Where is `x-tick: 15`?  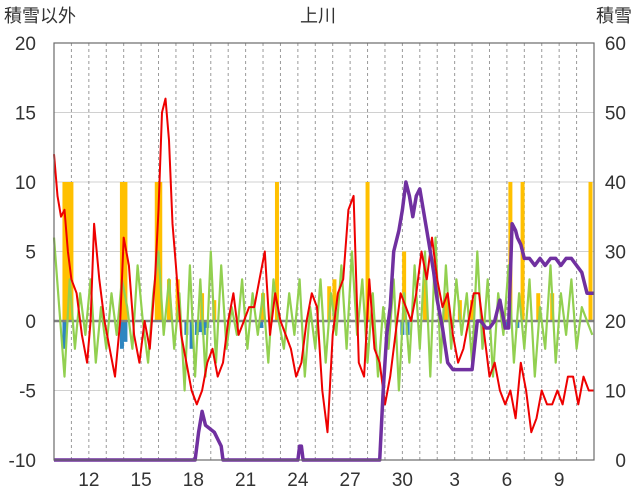
x-tick: 15 is located at coordinates (141, 480).